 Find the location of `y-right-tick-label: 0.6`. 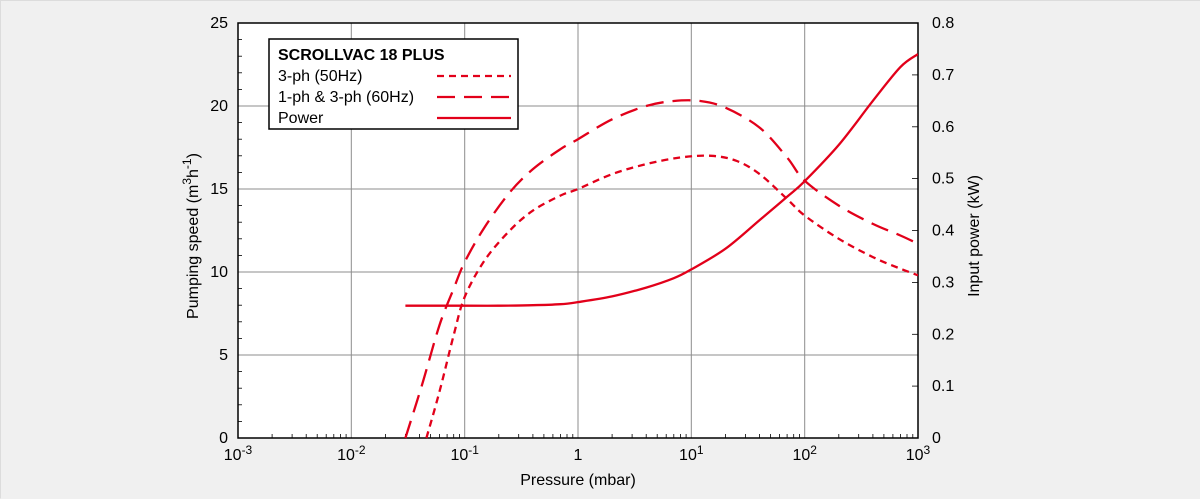

y-right-tick-label: 0.6 is located at coordinates (943, 127).